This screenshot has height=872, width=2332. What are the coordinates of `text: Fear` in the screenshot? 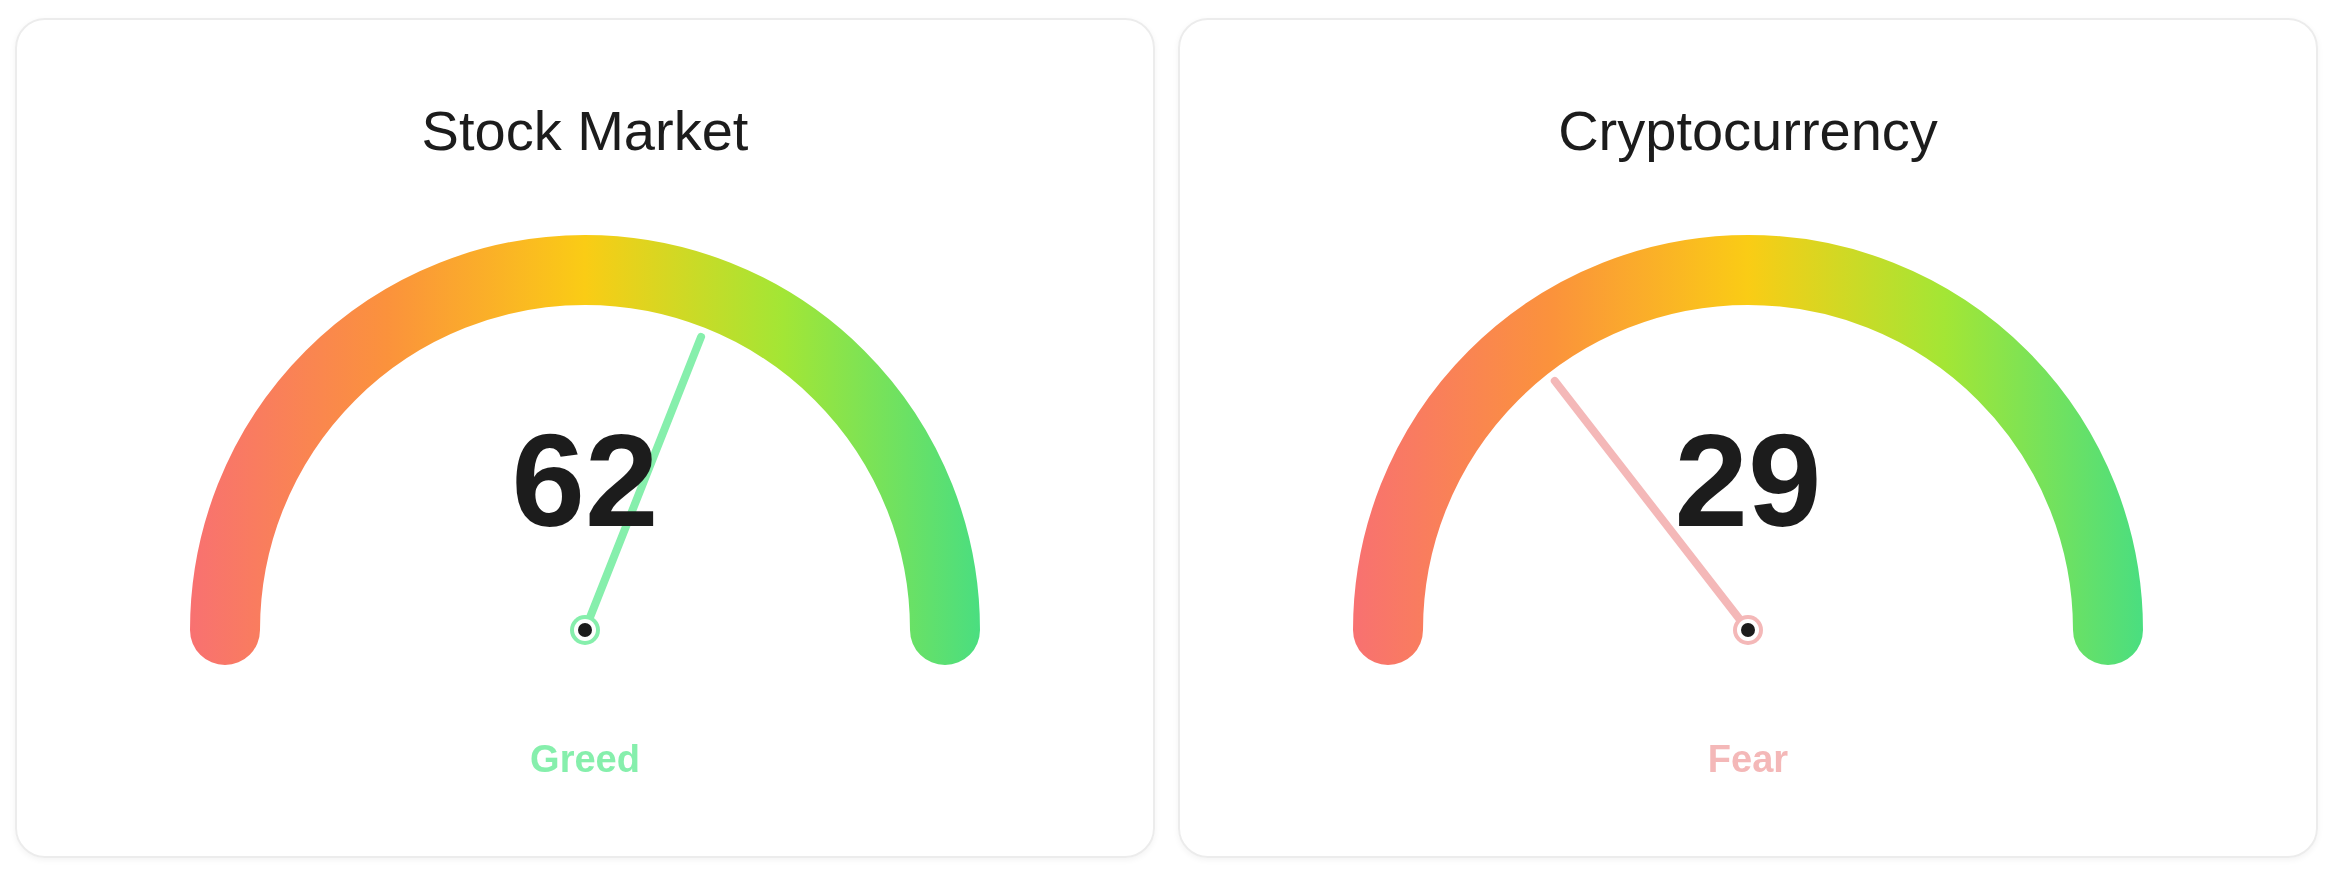 It's located at (1748, 759).